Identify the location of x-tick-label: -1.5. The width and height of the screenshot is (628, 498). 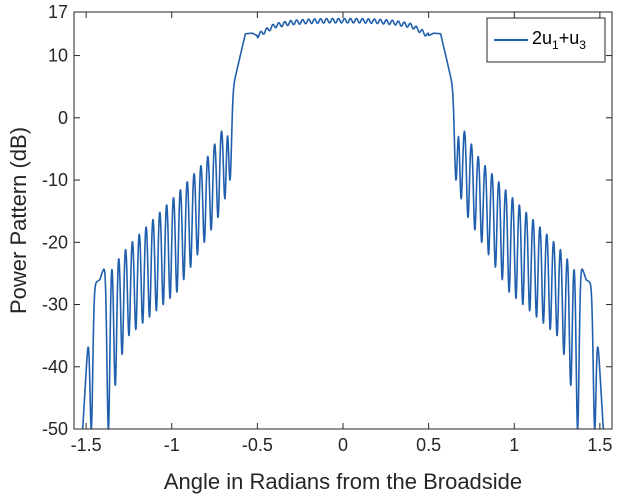
(86, 445).